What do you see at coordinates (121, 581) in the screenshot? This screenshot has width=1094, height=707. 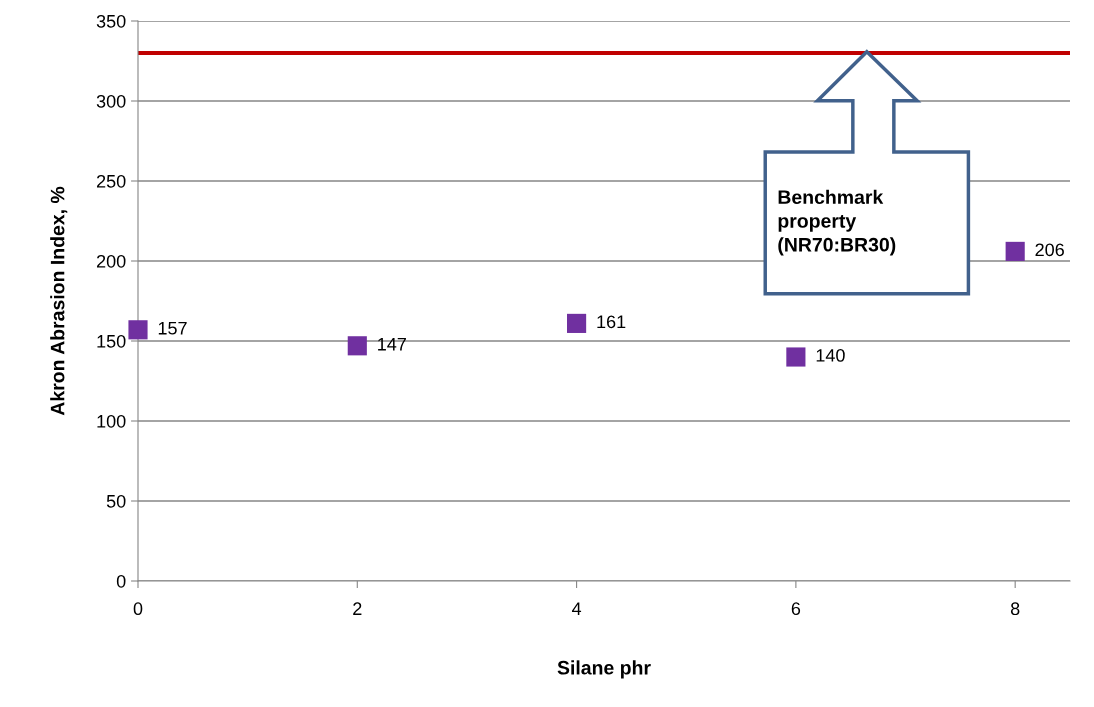 I see `y-tick-label: 0` at bounding box center [121, 581].